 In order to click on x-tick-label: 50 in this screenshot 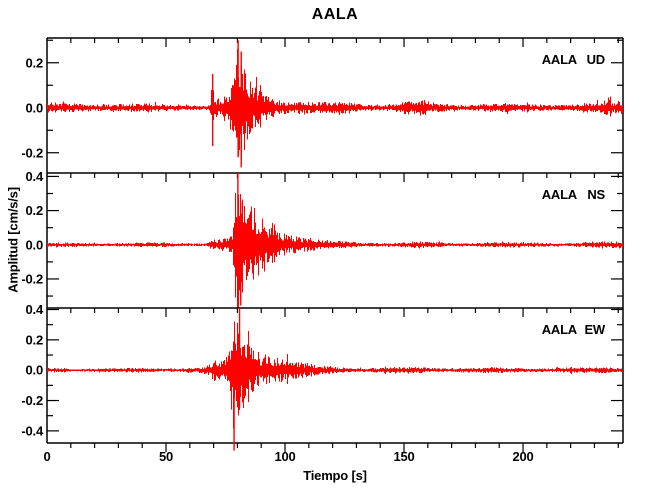, I will do `click(166, 456)`.